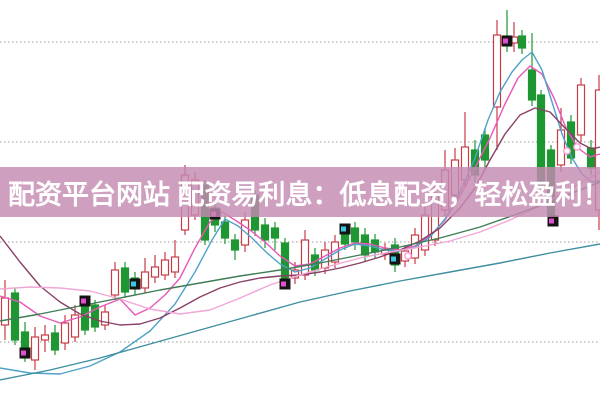 The height and width of the screenshot is (400, 600). Describe the element at coordinates (304, 194) in the screenshot. I see `ad-banner-text: 配资平台网站 配资易利息：低息配资，轻松盈利！` at that location.